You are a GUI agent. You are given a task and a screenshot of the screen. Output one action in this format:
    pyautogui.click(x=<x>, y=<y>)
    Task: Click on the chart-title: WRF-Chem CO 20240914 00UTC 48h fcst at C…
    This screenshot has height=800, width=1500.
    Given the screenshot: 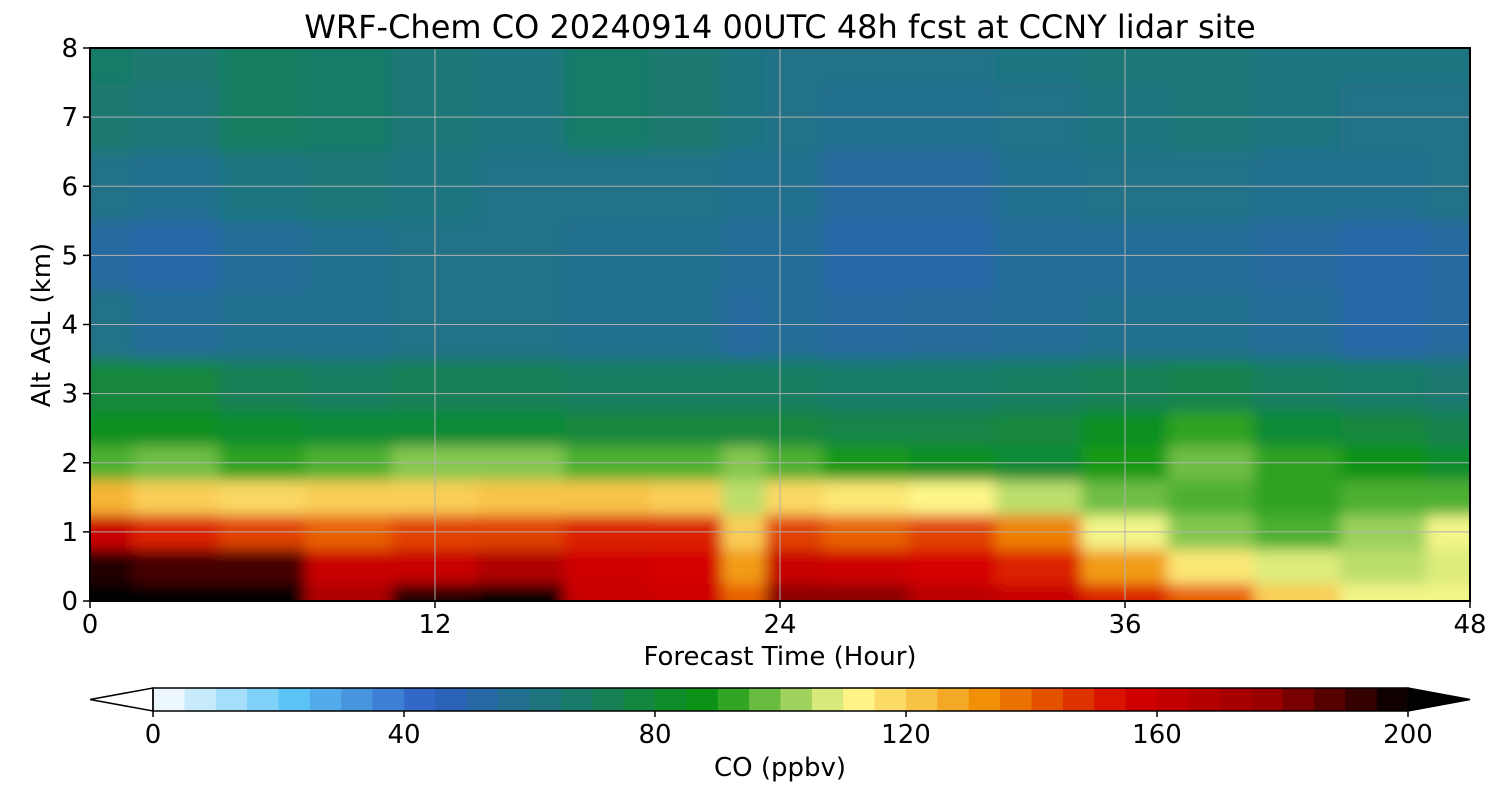 What is the action you would take?
    pyautogui.click(x=779, y=27)
    